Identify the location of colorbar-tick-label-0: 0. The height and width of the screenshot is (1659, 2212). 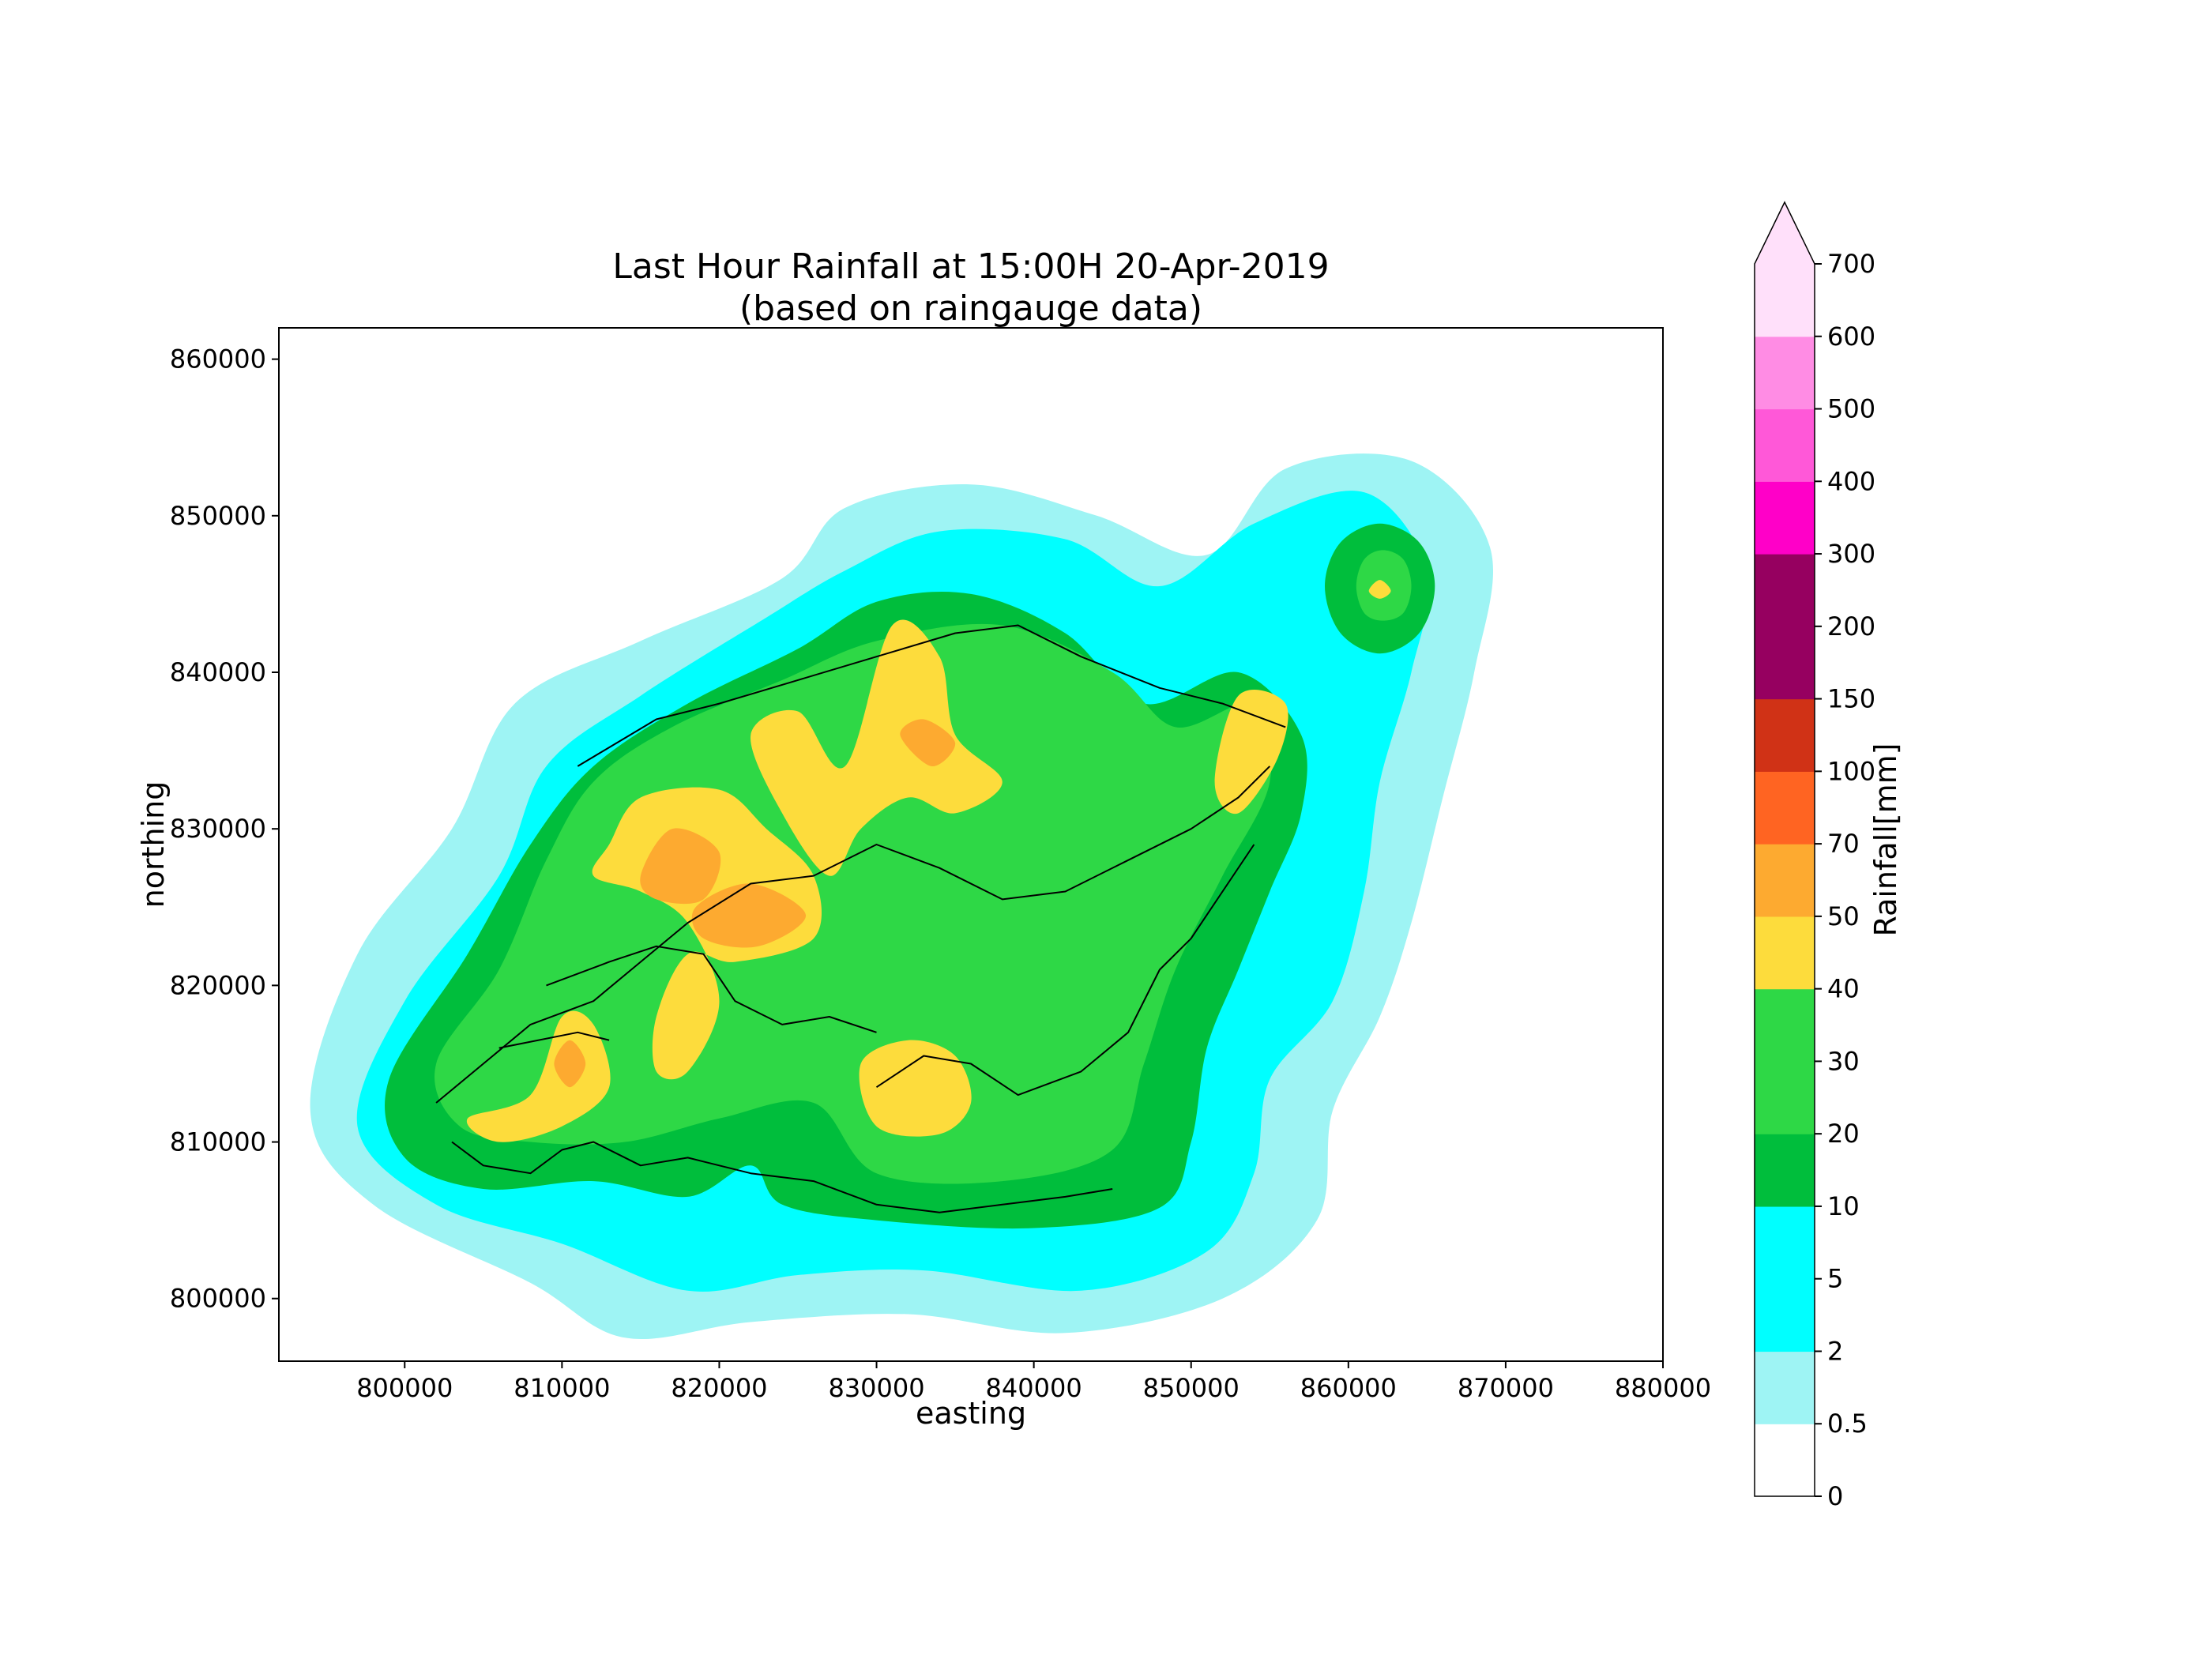
(1835, 1496).